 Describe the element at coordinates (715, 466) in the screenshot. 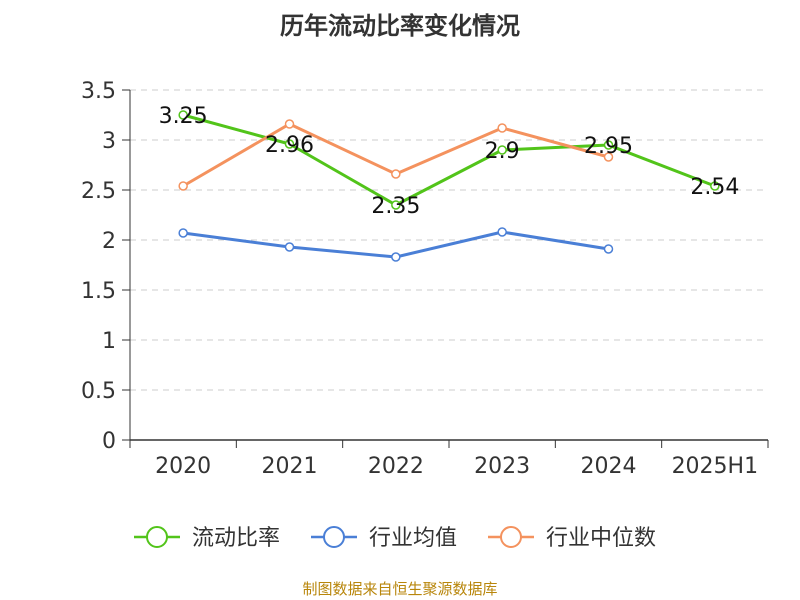

I see `x-tick-label: 2025H1` at that location.